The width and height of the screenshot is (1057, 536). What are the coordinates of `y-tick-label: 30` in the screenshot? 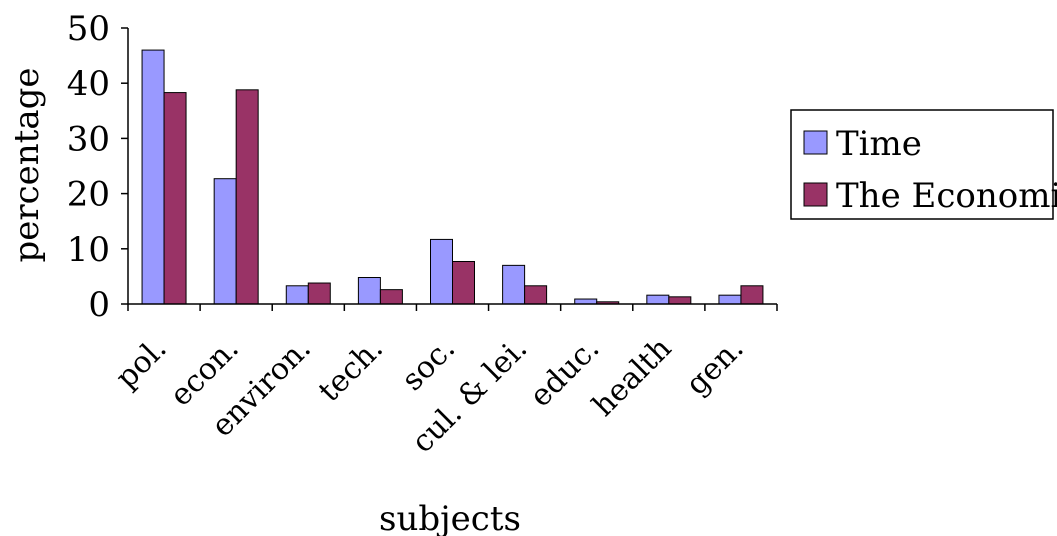 It's located at (88, 139).